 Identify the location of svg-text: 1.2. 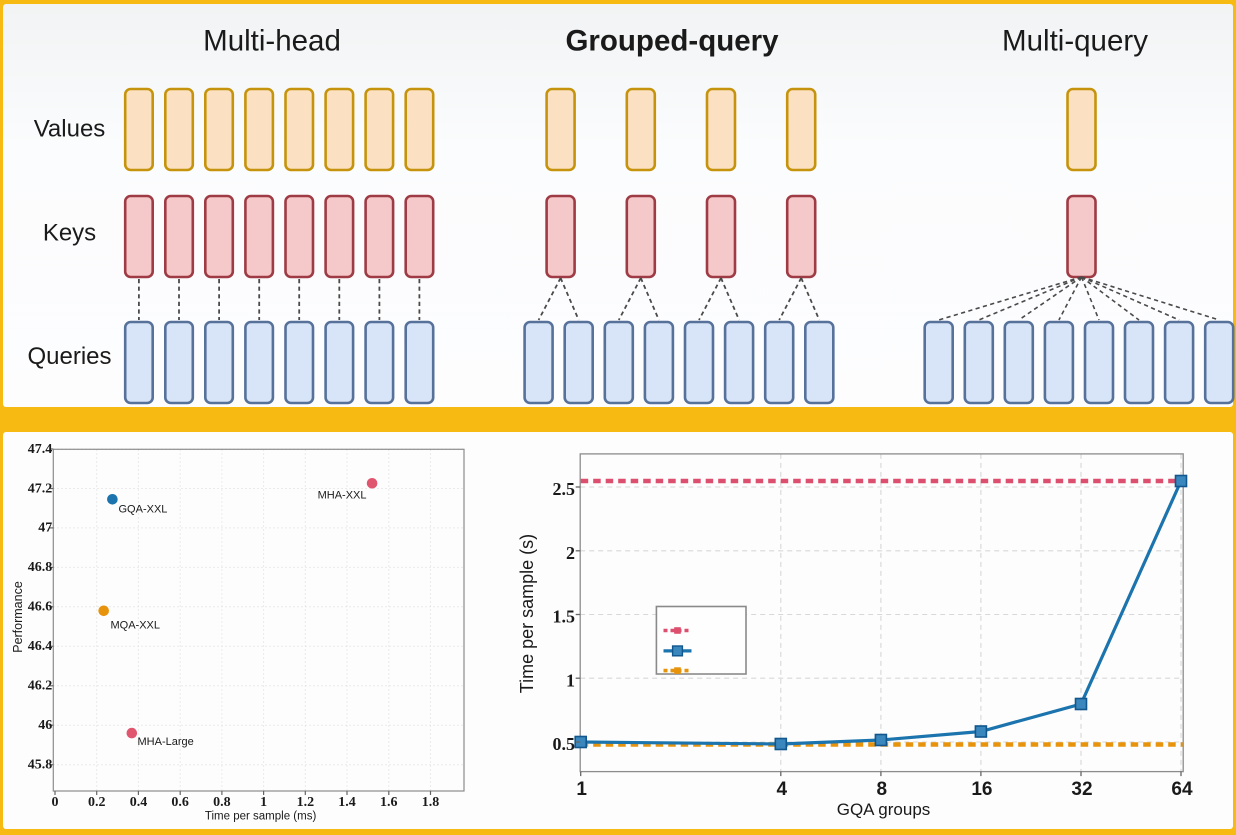
(306, 802).